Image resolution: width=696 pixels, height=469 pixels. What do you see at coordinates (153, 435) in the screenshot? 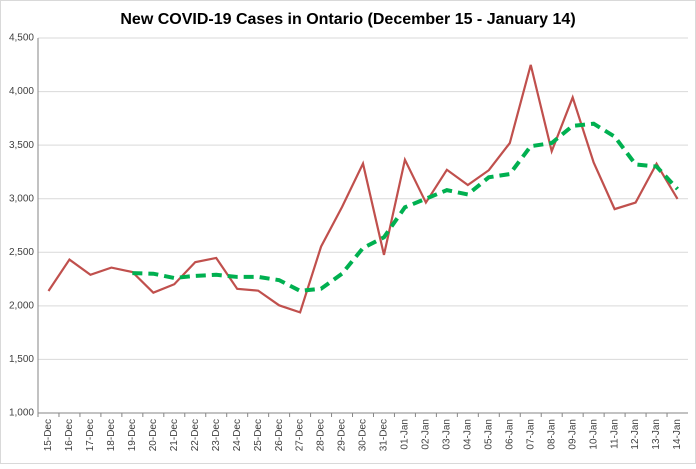
I see `x-tick-label: 20-Dec` at bounding box center [153, 435].